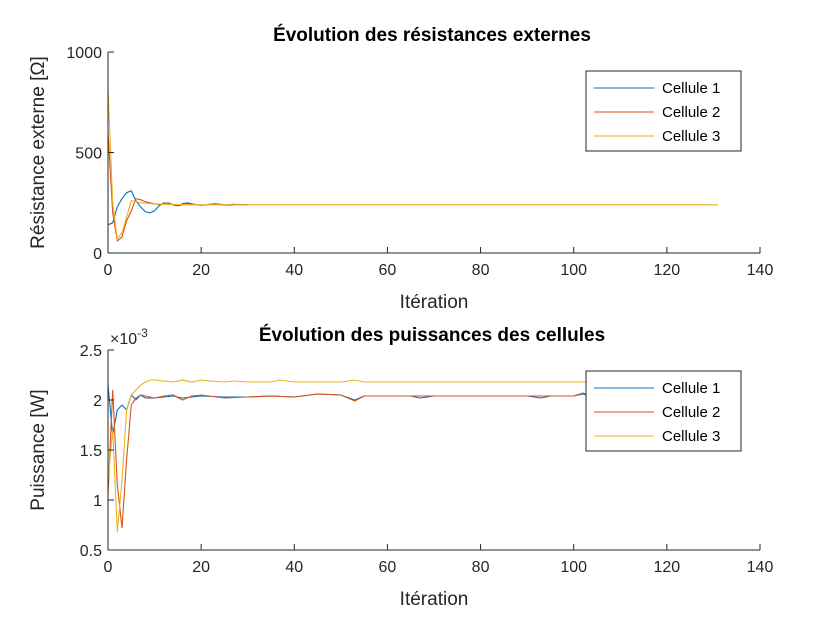 The height and width of the screenshot is (630, 840). Describe the element at coordinates (91, 451) in the screenshot. I see `y-tick-label: 1.5` at that location.